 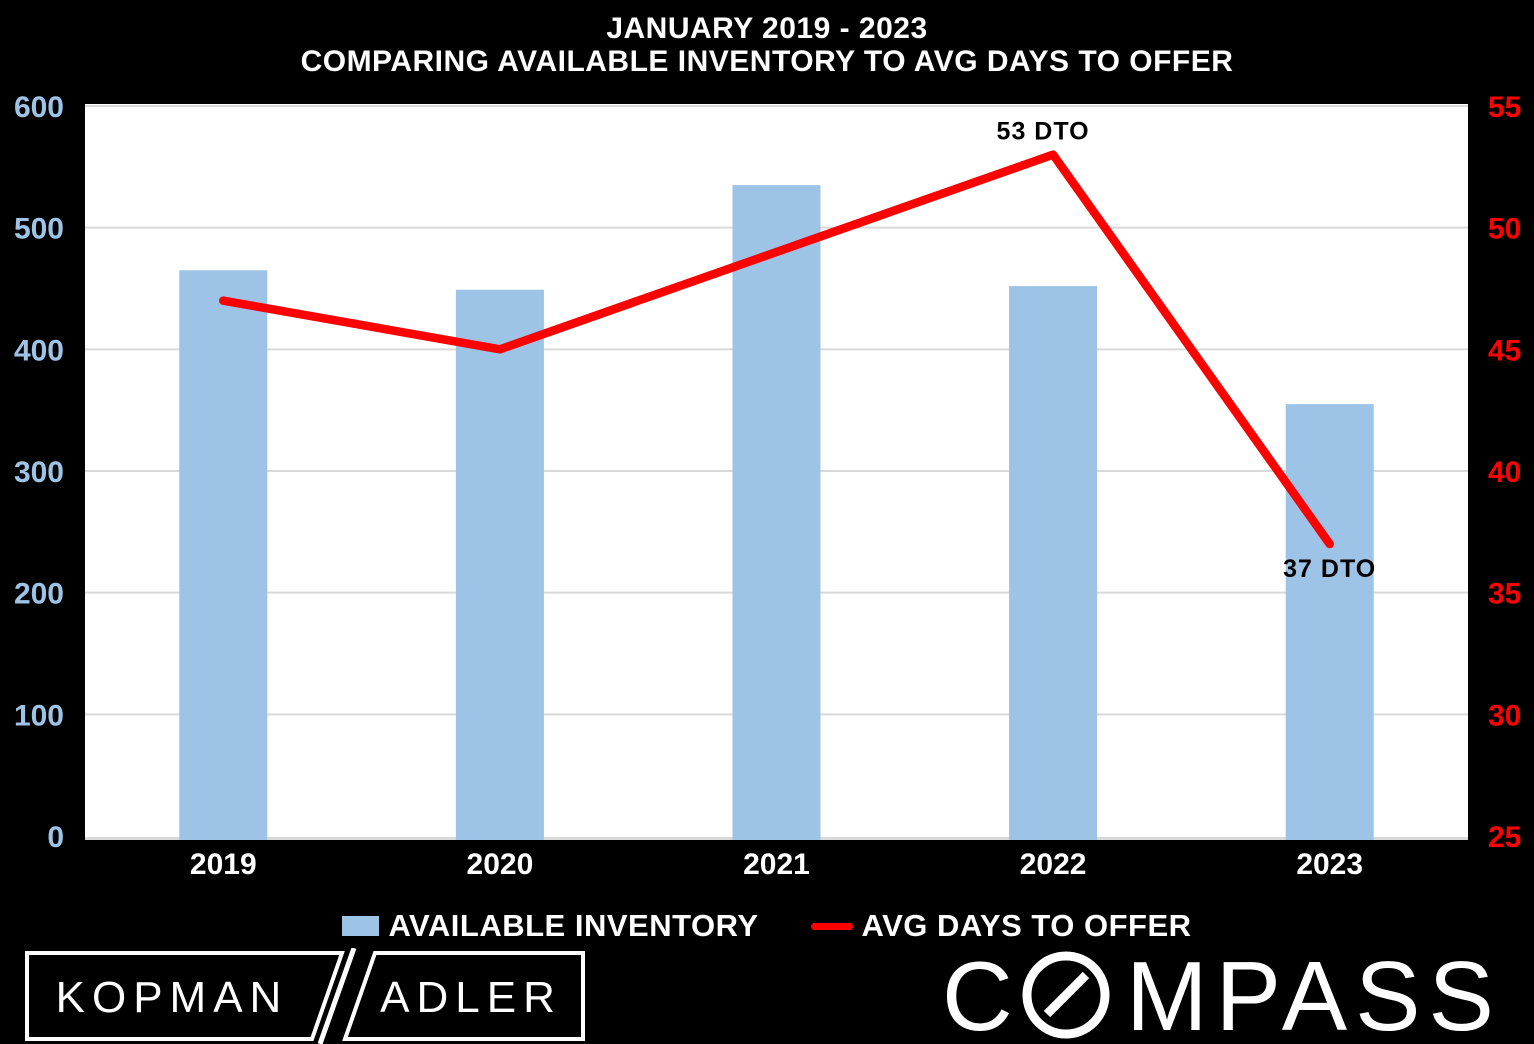 What do you see at coordinates (977, 993) in the screenshot?
I see `compass-logo-text-c: C` at bounding box center [977, 993].